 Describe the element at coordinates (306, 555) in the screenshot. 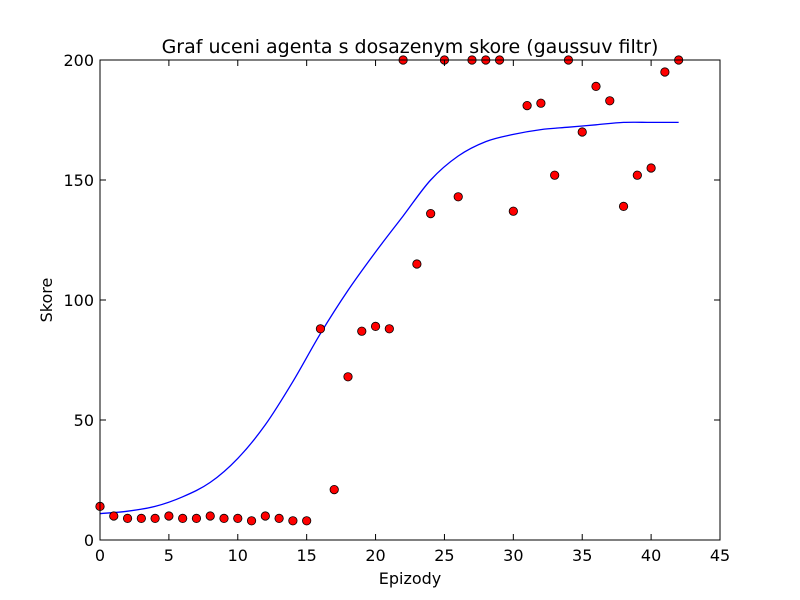

I see `x-tick-label-3: 15` at that location.